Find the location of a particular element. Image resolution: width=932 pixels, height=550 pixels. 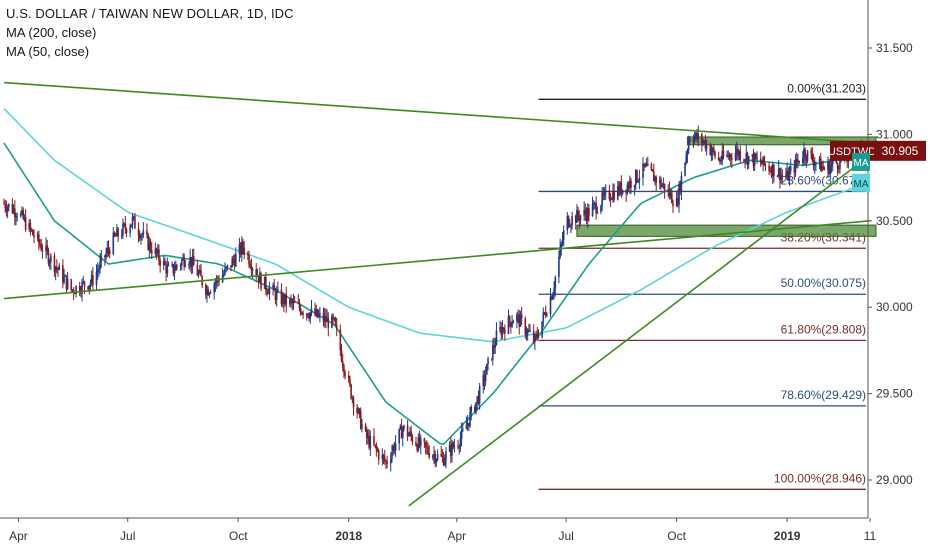

ma200-tag is located at coordinates (861, 182).